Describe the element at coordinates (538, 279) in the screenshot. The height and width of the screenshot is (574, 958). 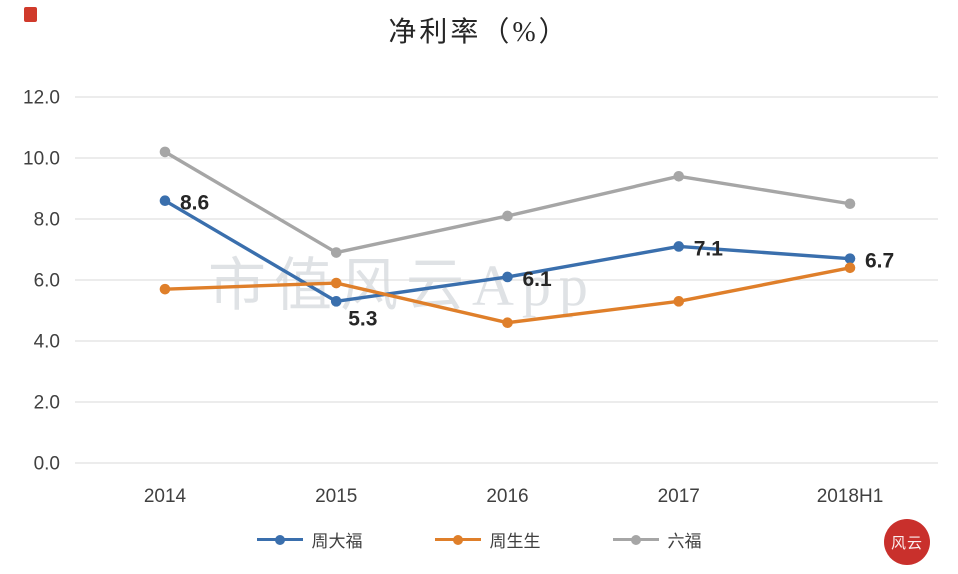
I see `data-label: 6.1` at that location.